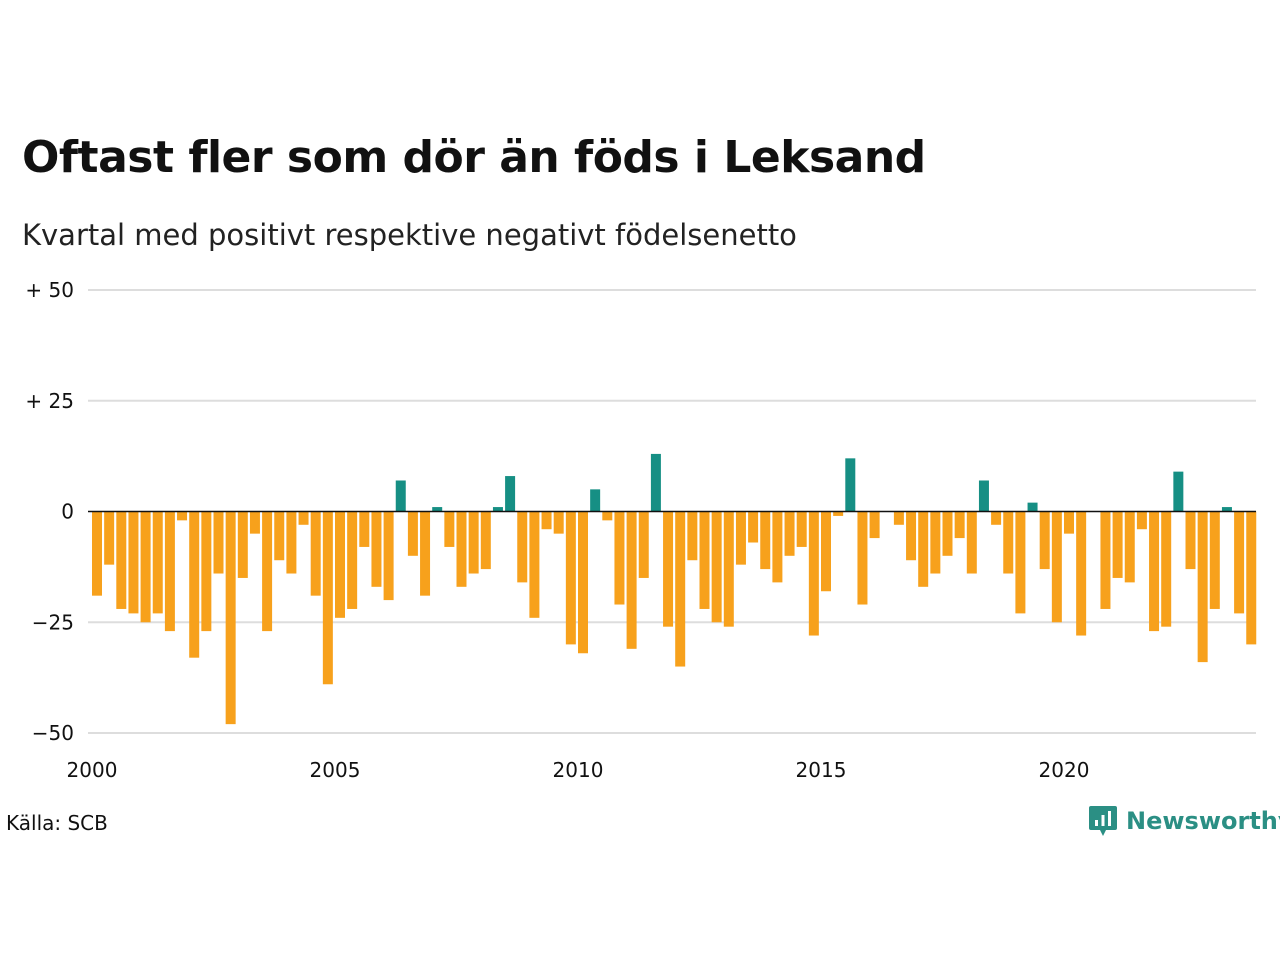 Image resolution: width=1280 pixels, height=960 pixels. I want to click on chart-title: Oftast fler som dör än föds i Leksand, so click(474, 157).